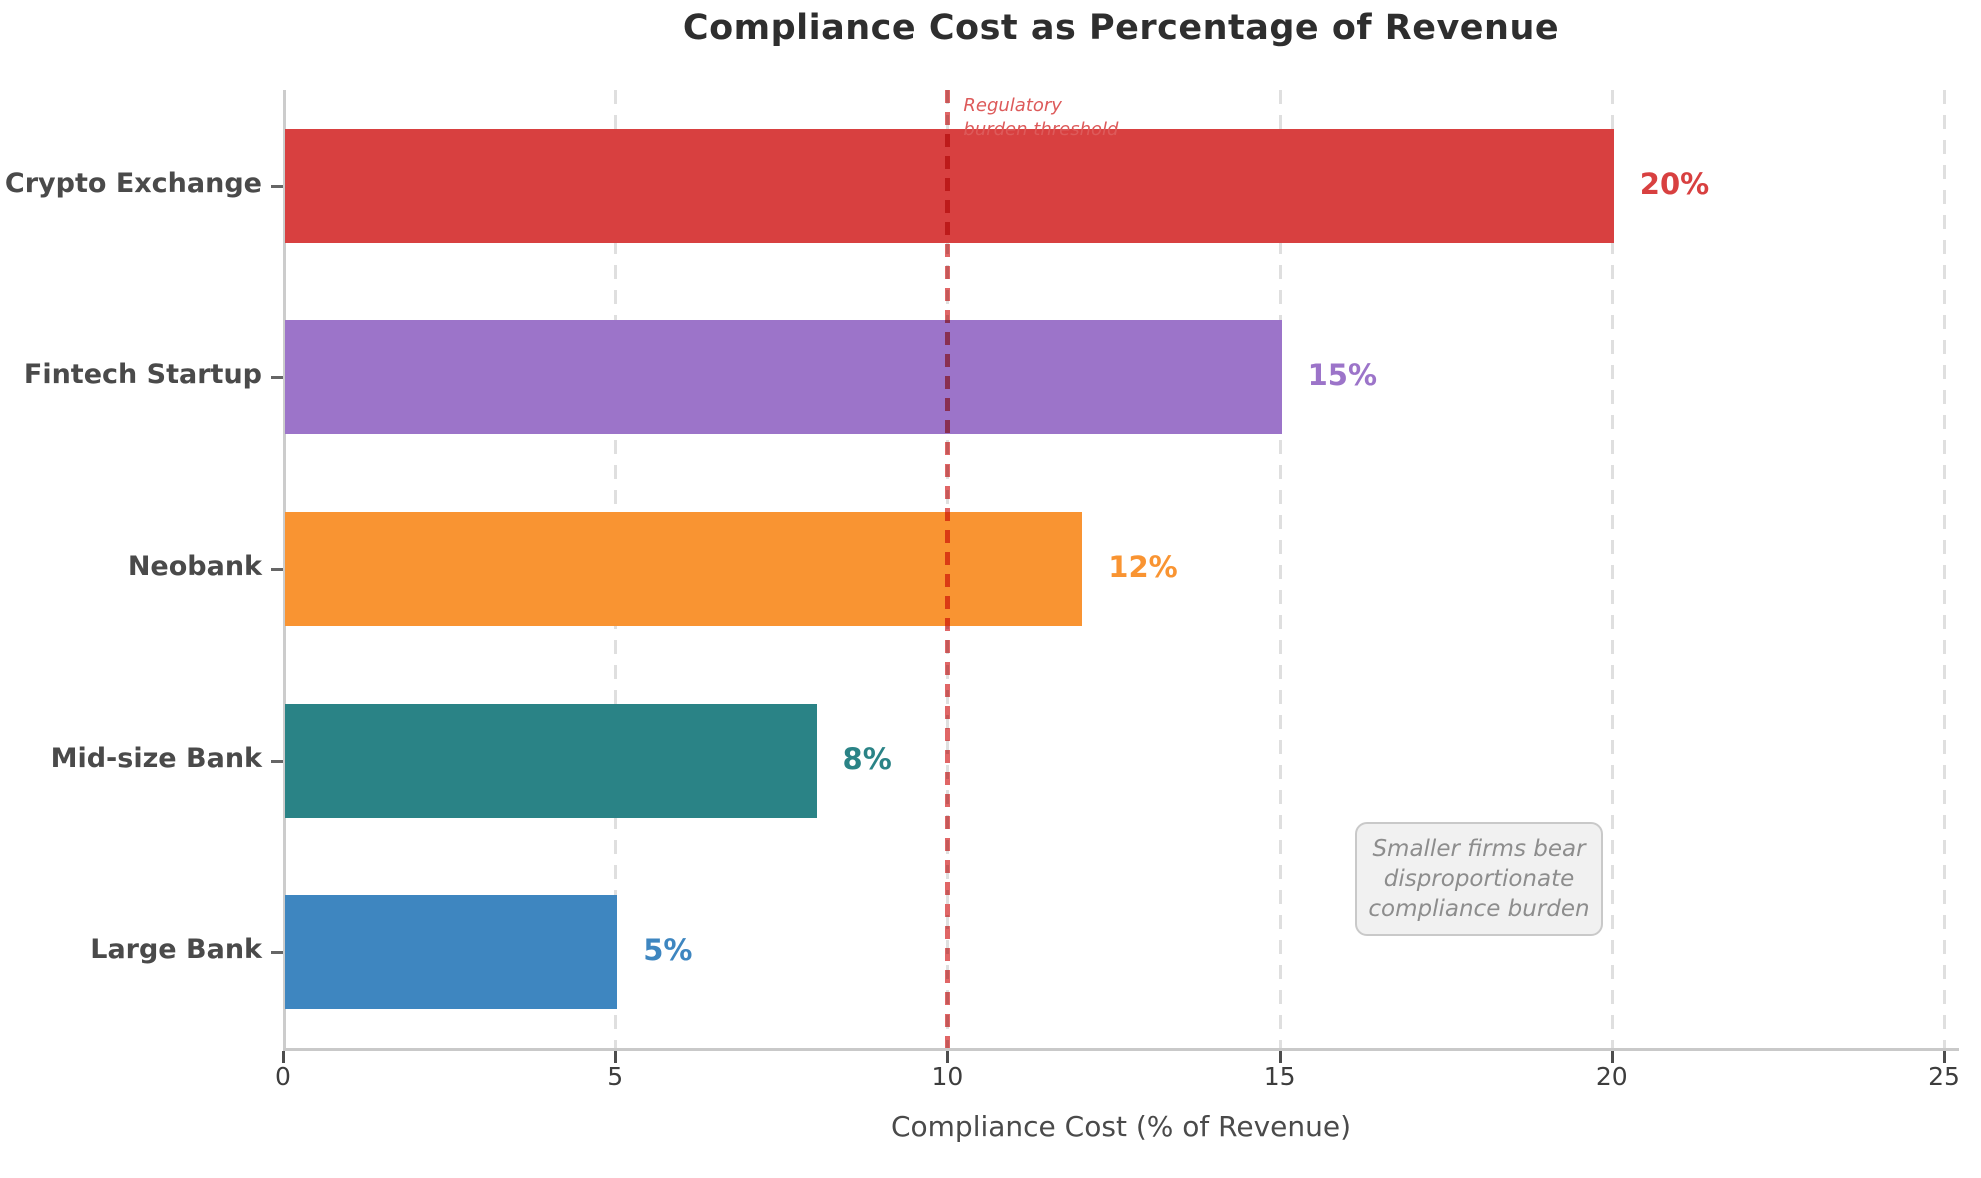  I want to click on value-label-fintech-startup: 15%, so click(1342, 375).